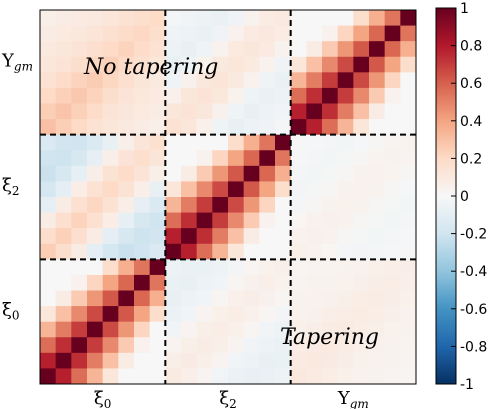 The image size is (491, 409). I want to click on colorbar-tick-label: 0.8, so click(471, 47).